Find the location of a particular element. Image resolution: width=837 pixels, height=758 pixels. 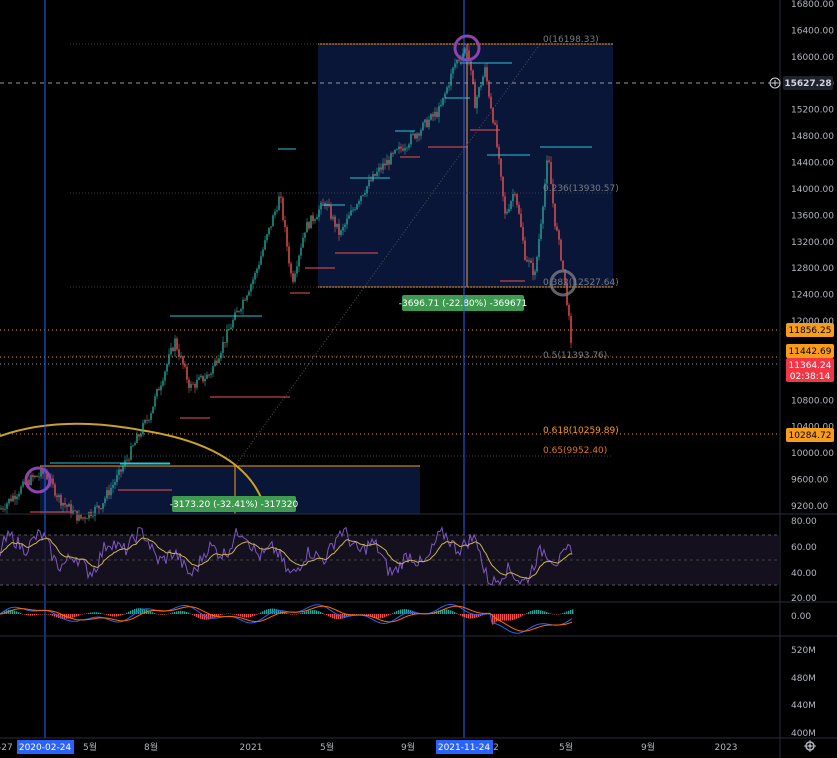

price-tag-crosshair: 15627.28 is located at coordinates (801, 83).